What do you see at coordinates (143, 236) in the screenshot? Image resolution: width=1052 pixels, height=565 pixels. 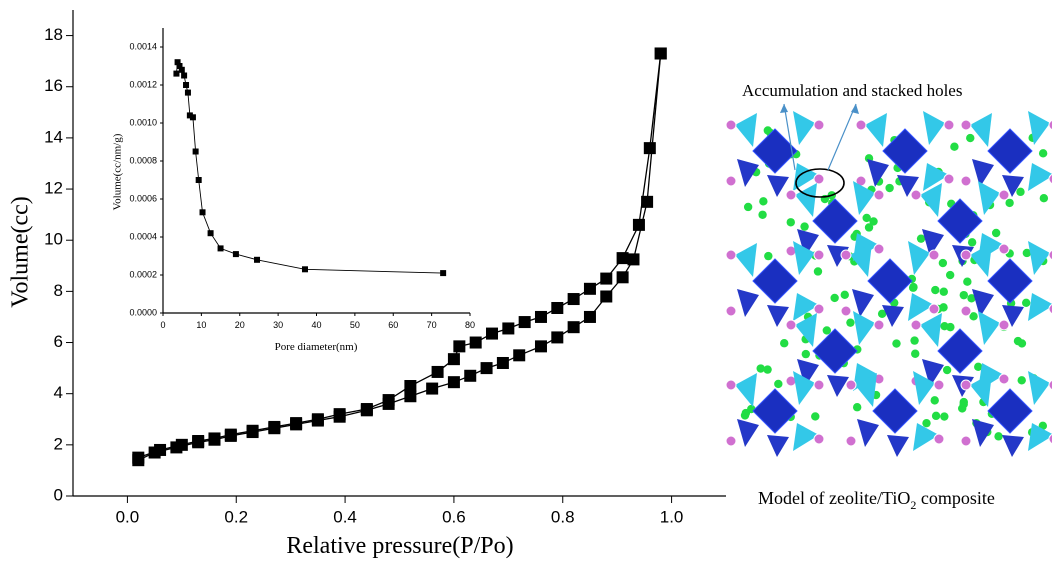 I see `y-tick-label: 0.0004` at bounding box center [143, 236].